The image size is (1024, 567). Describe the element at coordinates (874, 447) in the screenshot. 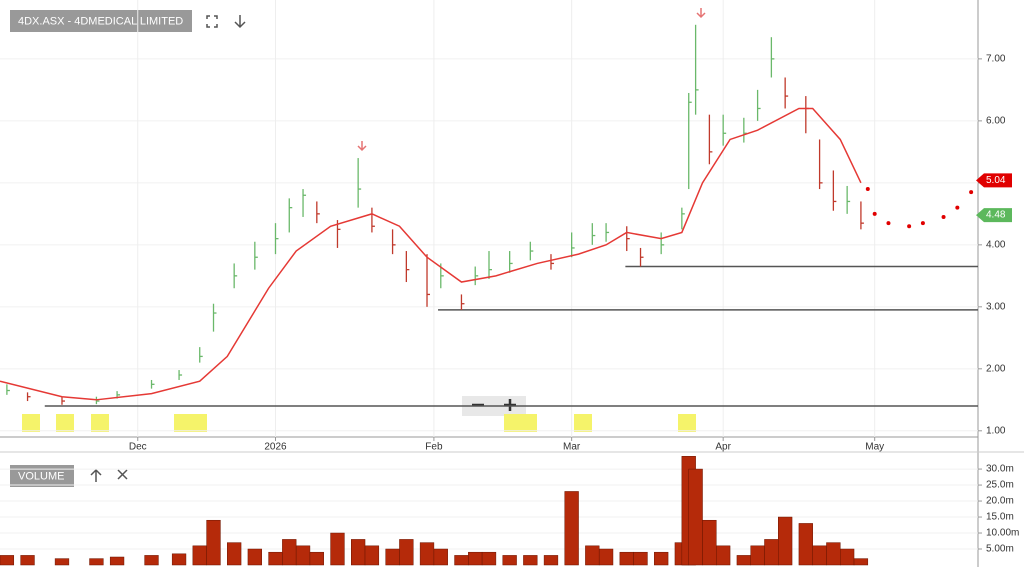

I see `x-tick-label: May` at that location.